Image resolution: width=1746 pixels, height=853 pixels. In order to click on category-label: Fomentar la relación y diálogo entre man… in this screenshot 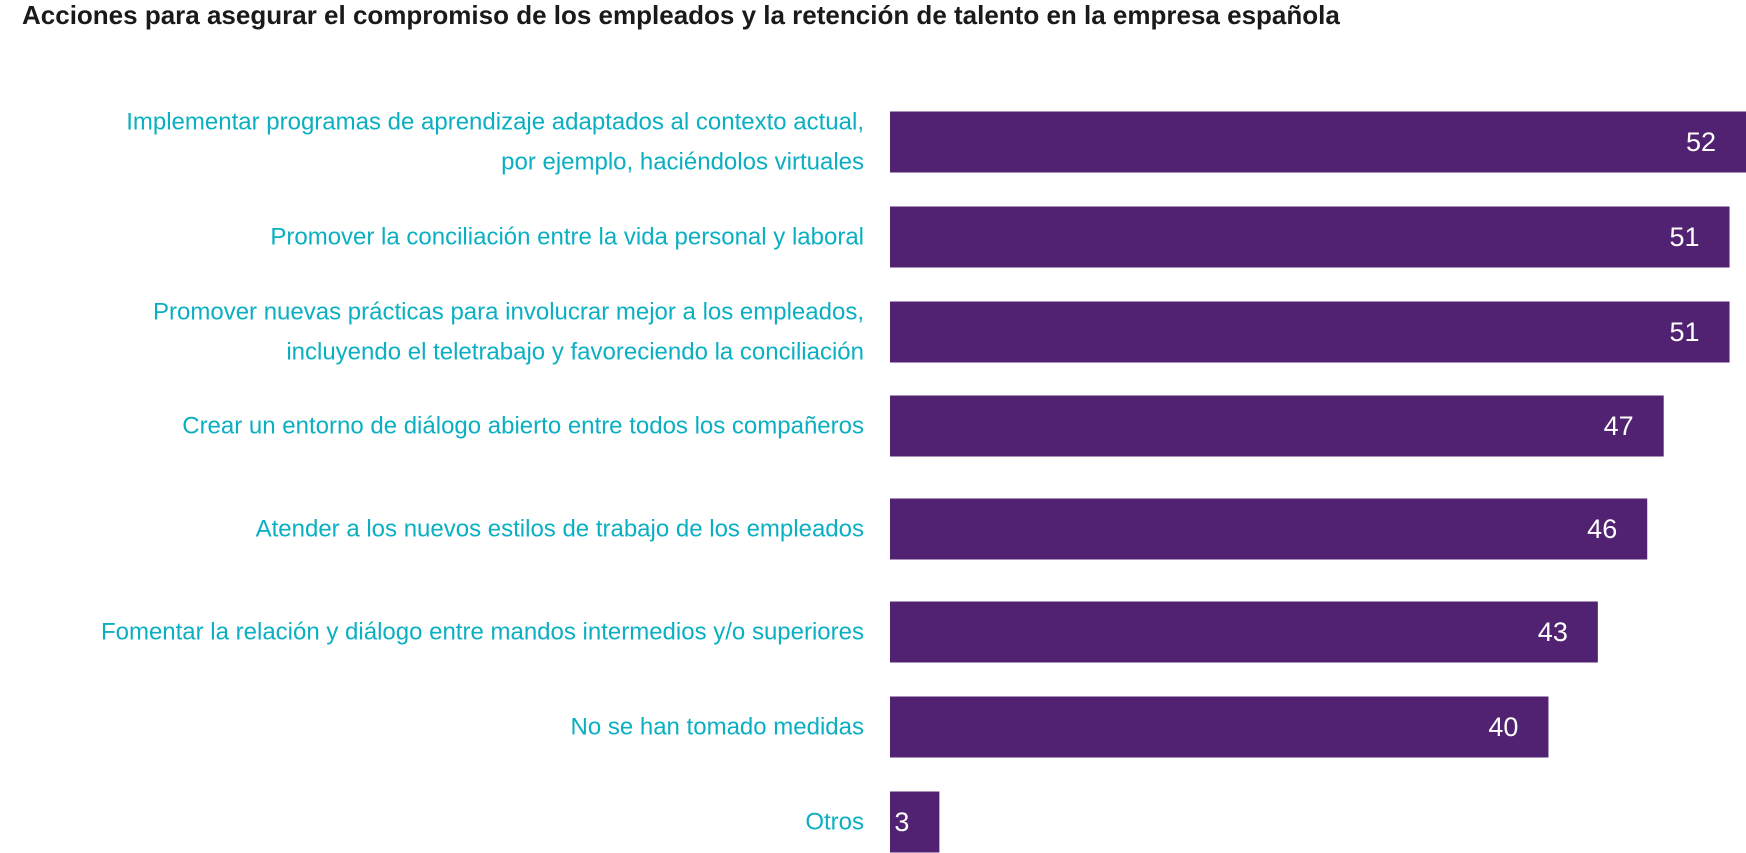, I will do `click(482, 632)`.